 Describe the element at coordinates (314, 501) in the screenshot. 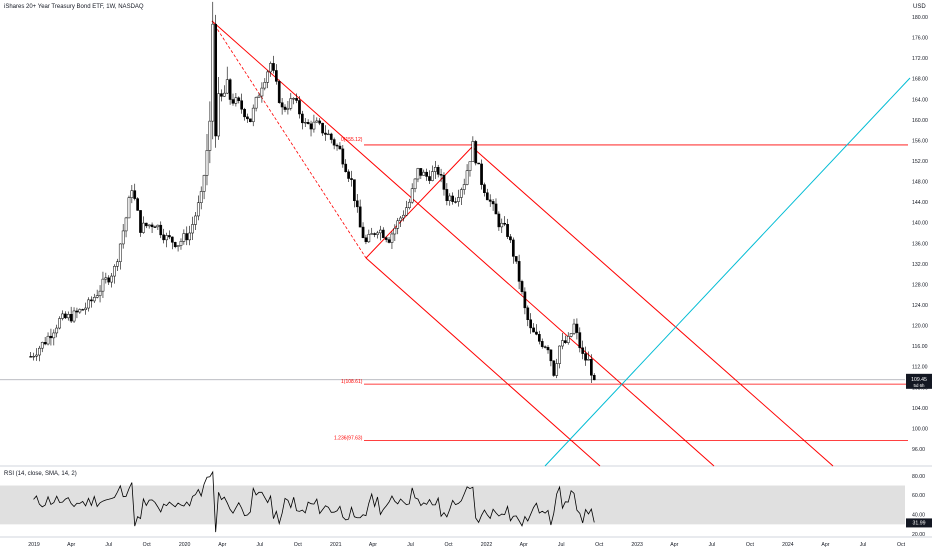

I see `rsi-line` at that location.